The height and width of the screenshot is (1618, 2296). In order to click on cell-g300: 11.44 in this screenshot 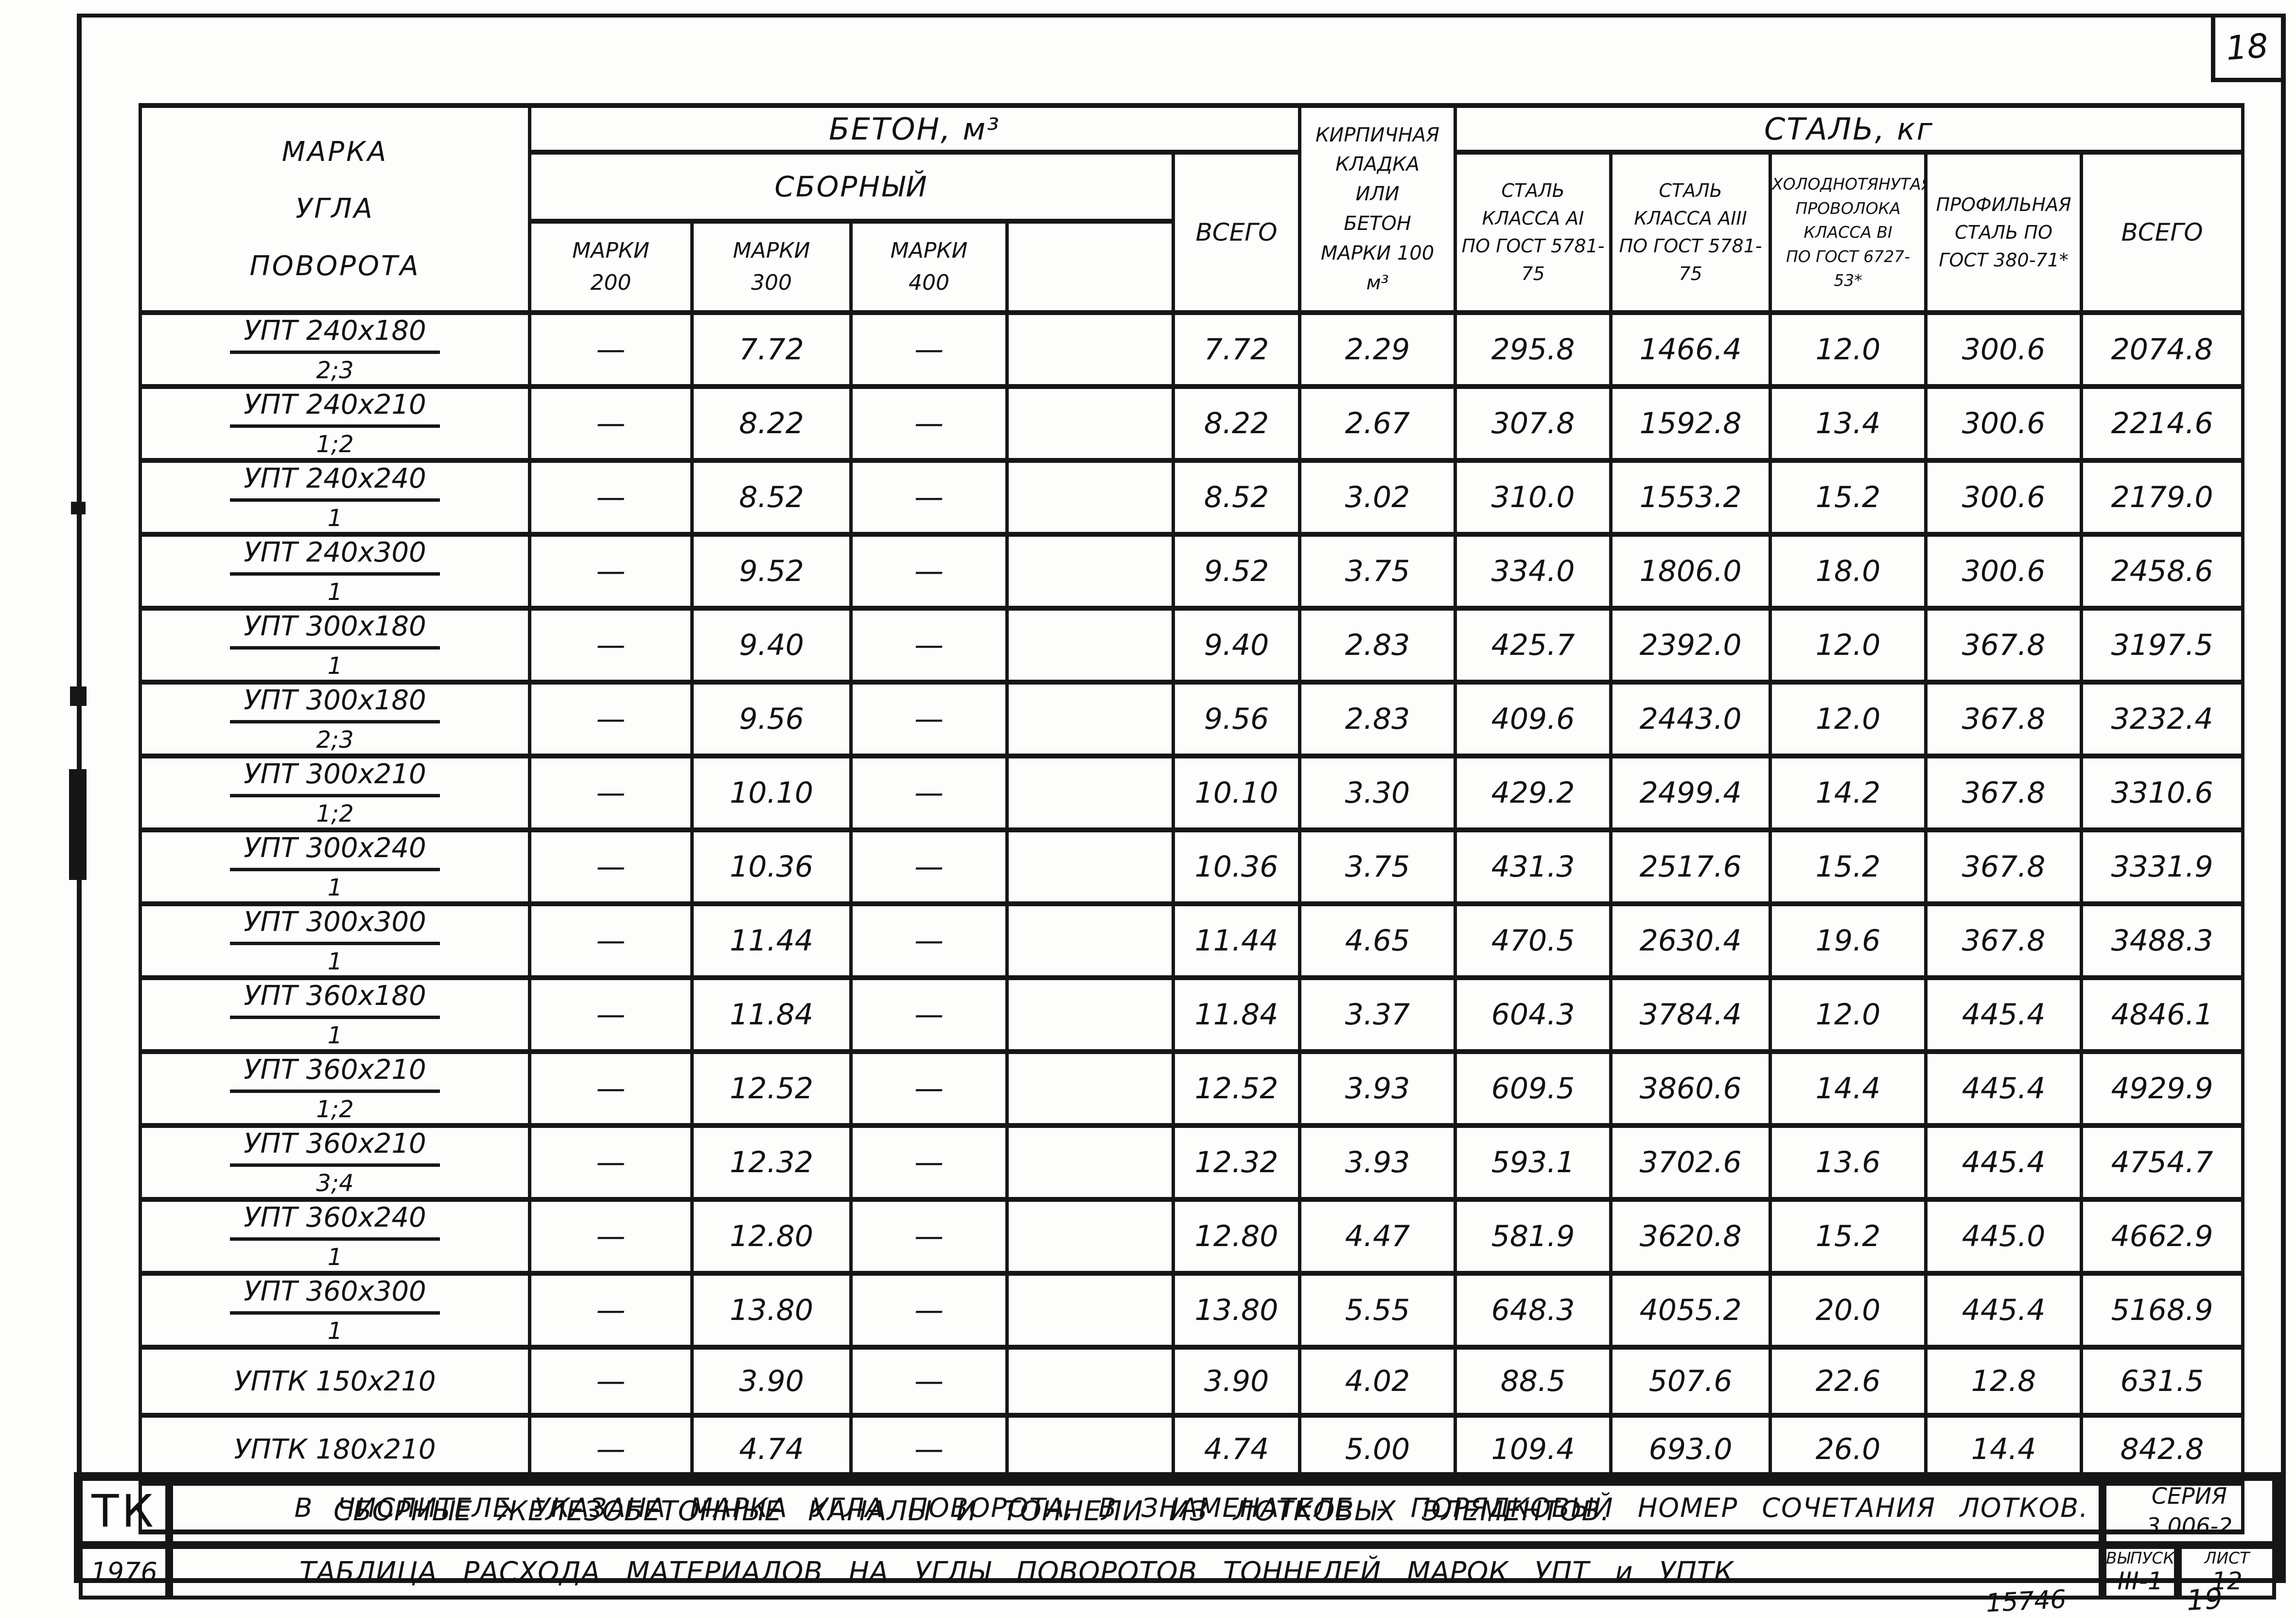, I will do `click(771, 941)`.